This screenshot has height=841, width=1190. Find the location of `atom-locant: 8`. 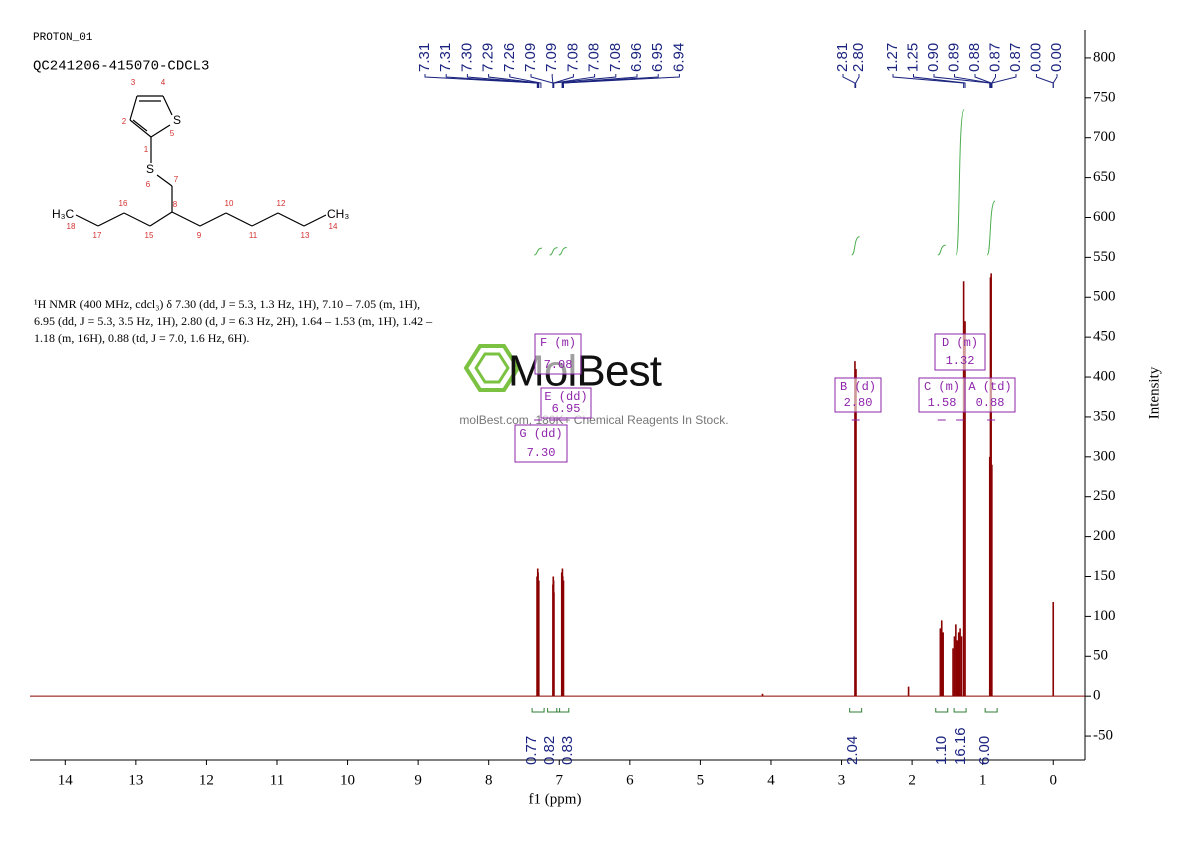

atom-locant: 8 is located at coordinates (175, 204).